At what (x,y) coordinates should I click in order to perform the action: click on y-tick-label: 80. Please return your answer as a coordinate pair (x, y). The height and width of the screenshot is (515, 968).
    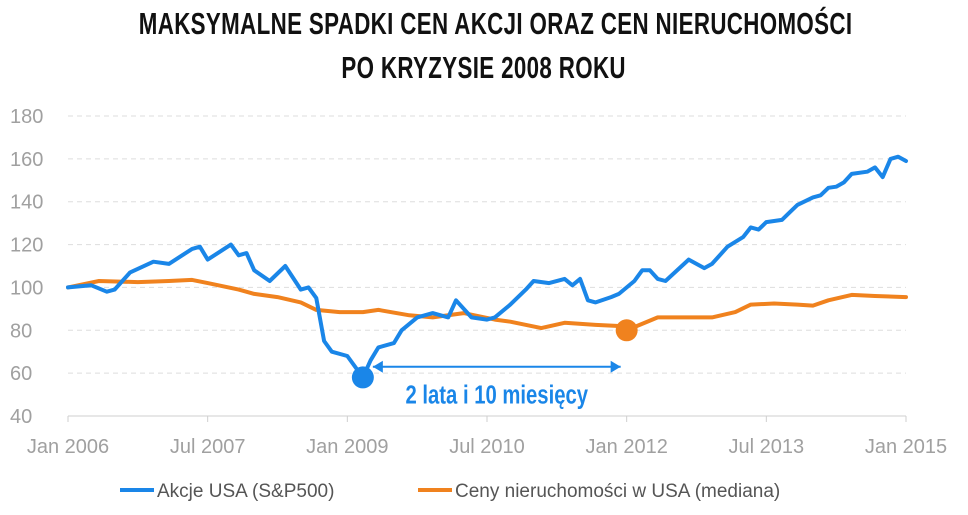
    Looking at the image, I should click on (21, 331).